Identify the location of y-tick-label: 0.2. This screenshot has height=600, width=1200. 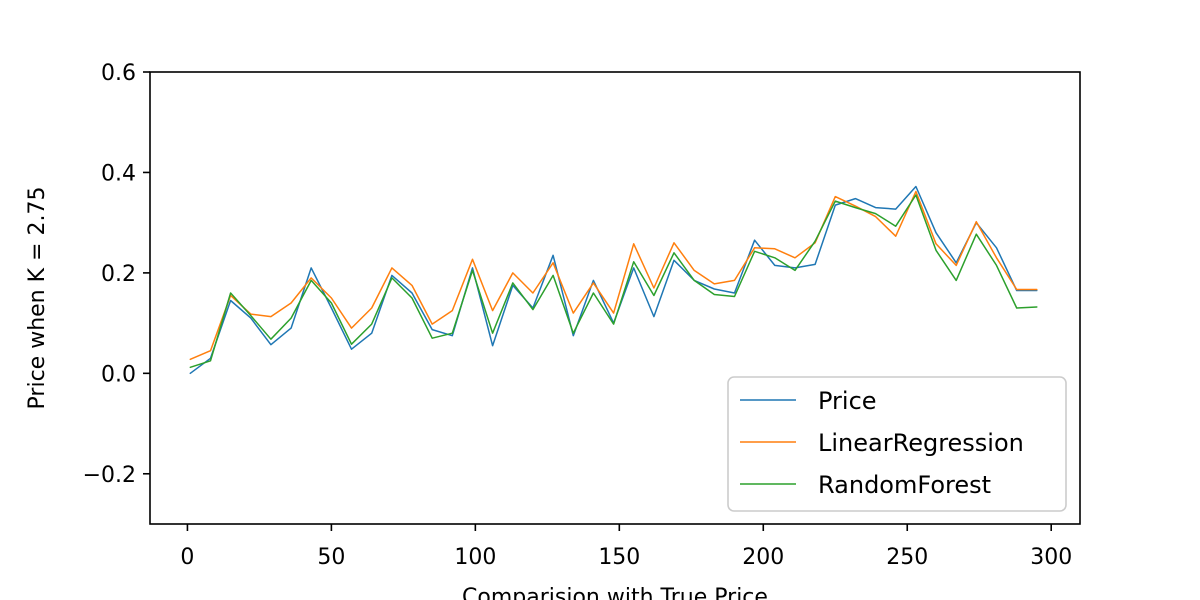
(118, 274).